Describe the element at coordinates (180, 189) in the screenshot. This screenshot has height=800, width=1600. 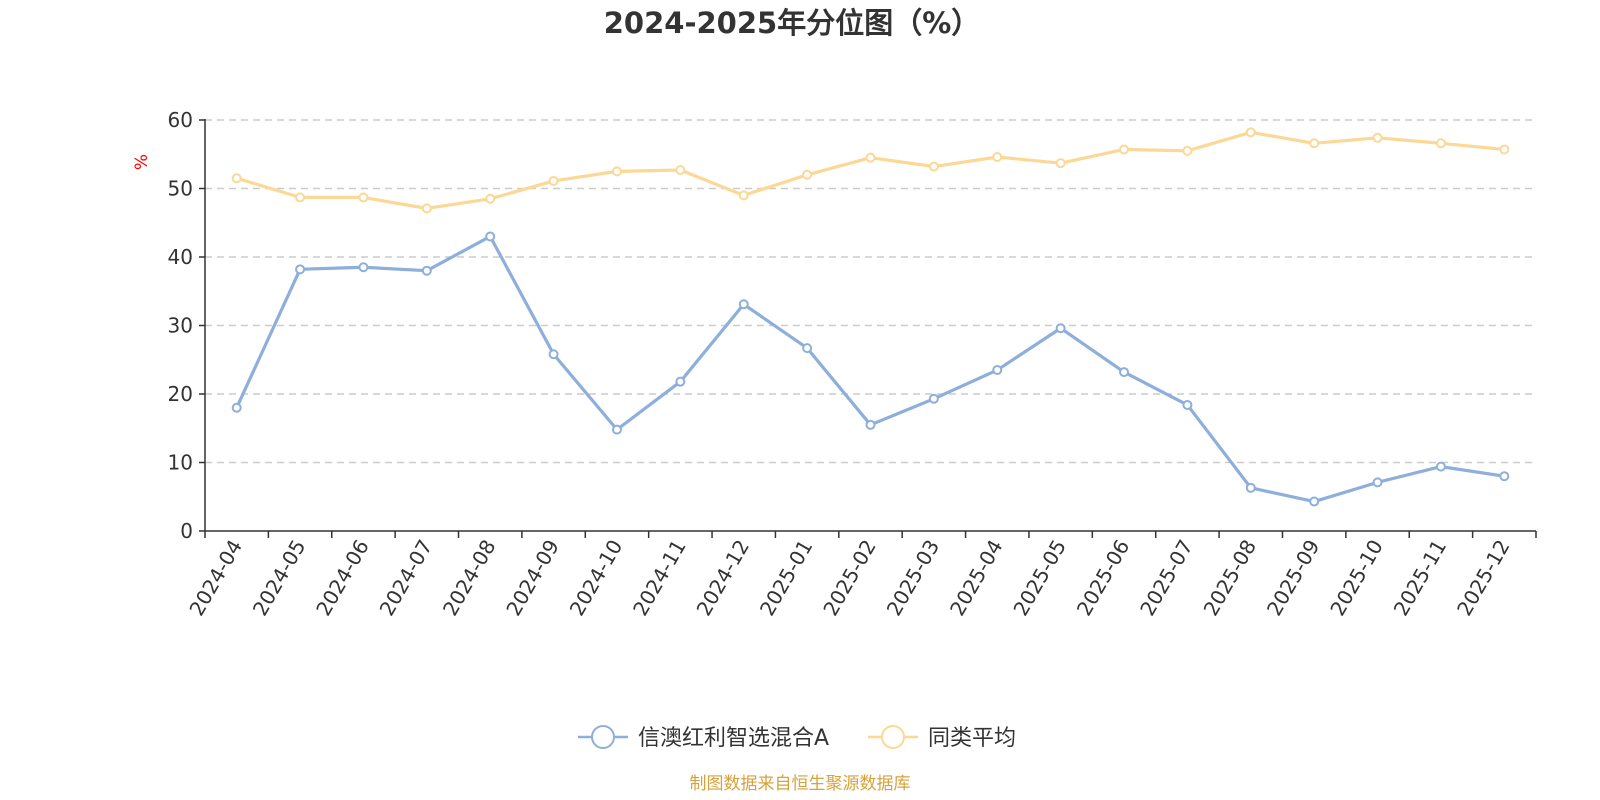
I see `y-tick-label: 50` at that location.